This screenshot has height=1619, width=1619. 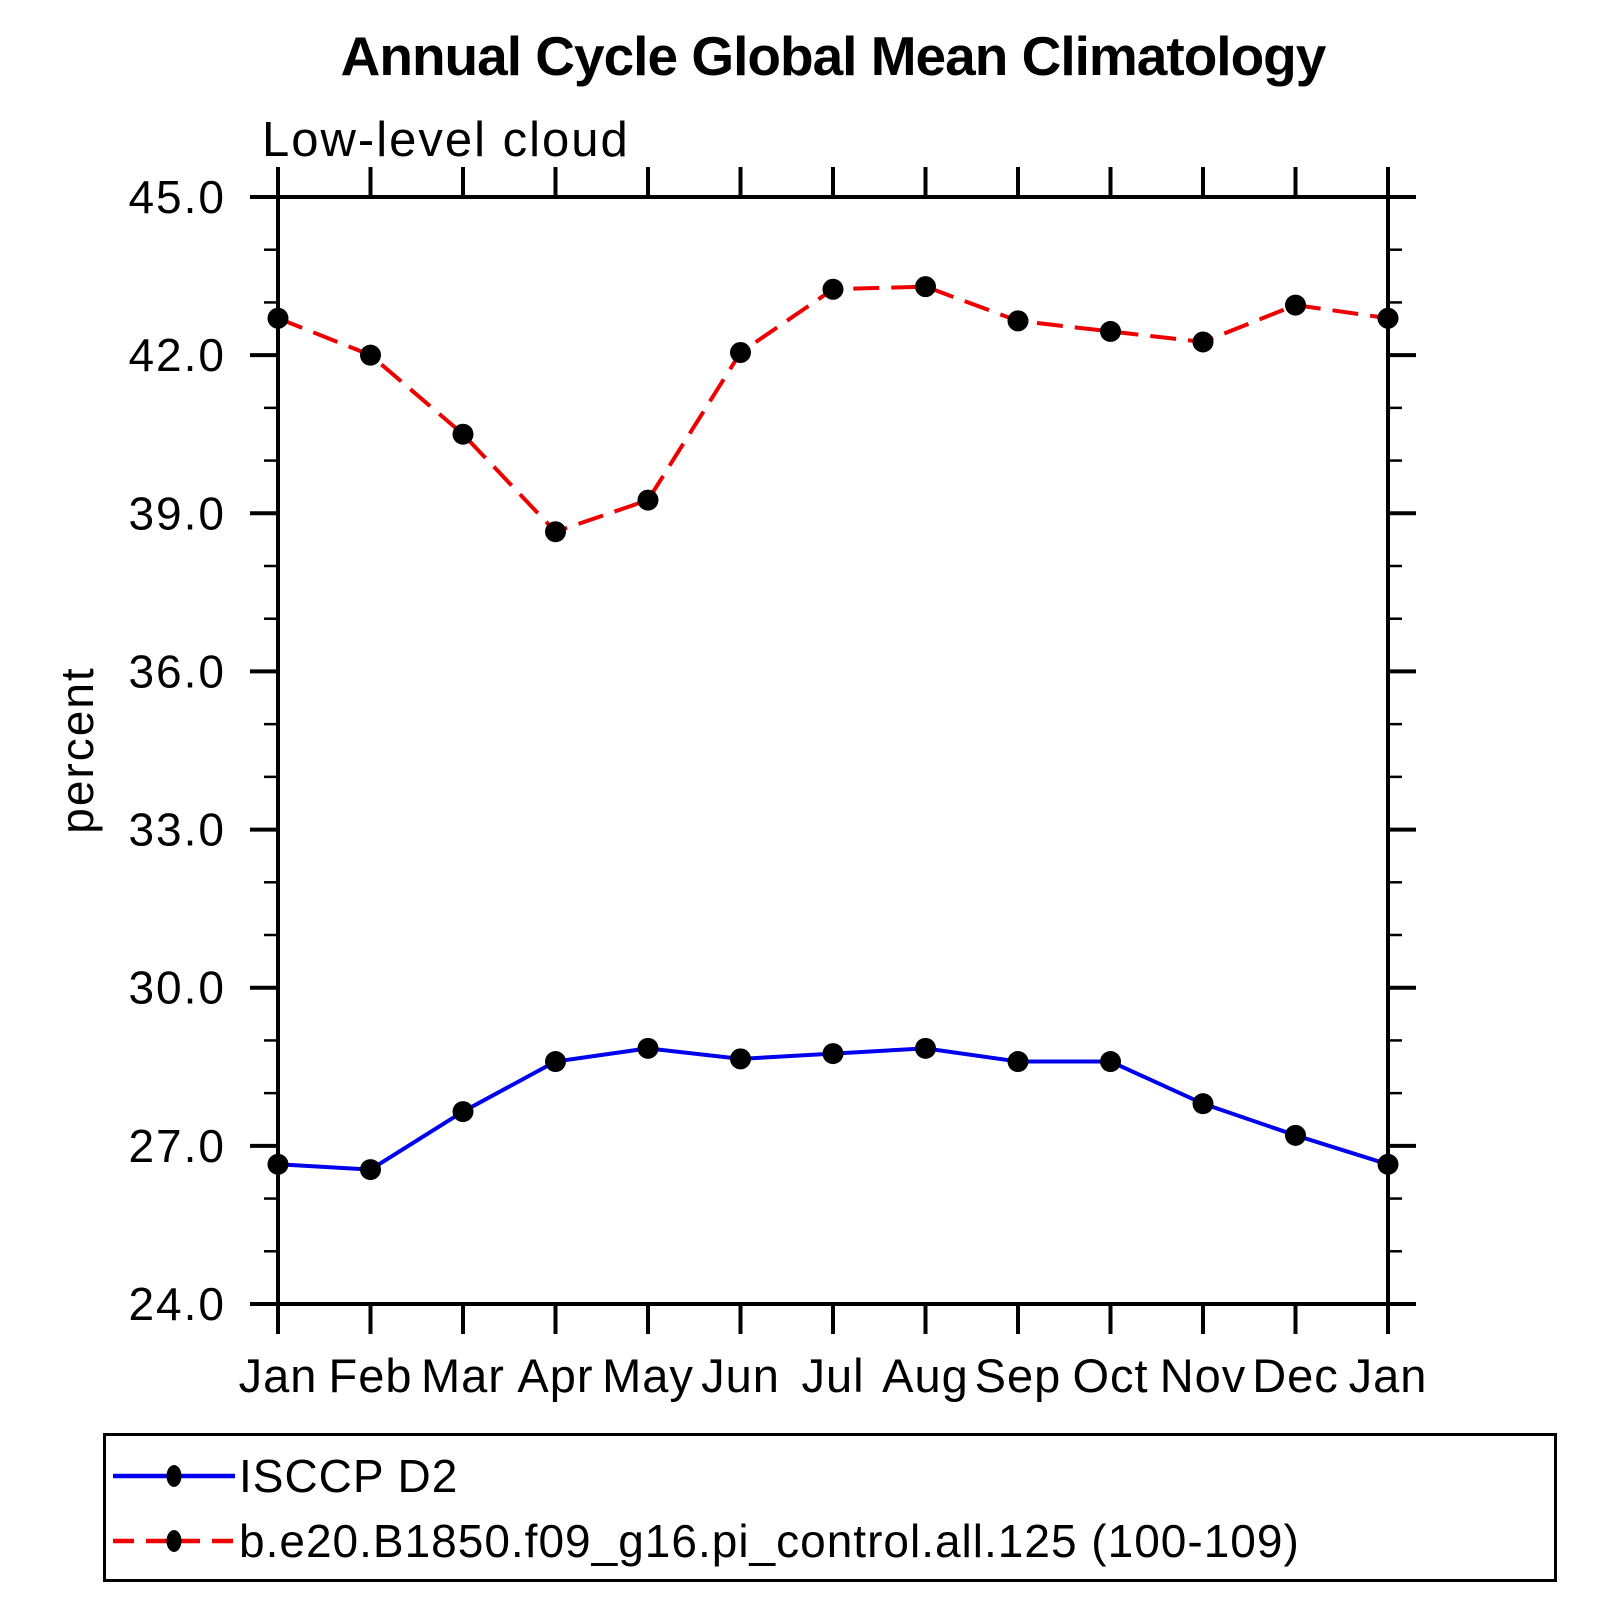 What do you see at coordinates (833, 56) in the screenshot?
I see `chart-title: Annual Cycle Global Mean Climatology` at bounding box center [833, 56].